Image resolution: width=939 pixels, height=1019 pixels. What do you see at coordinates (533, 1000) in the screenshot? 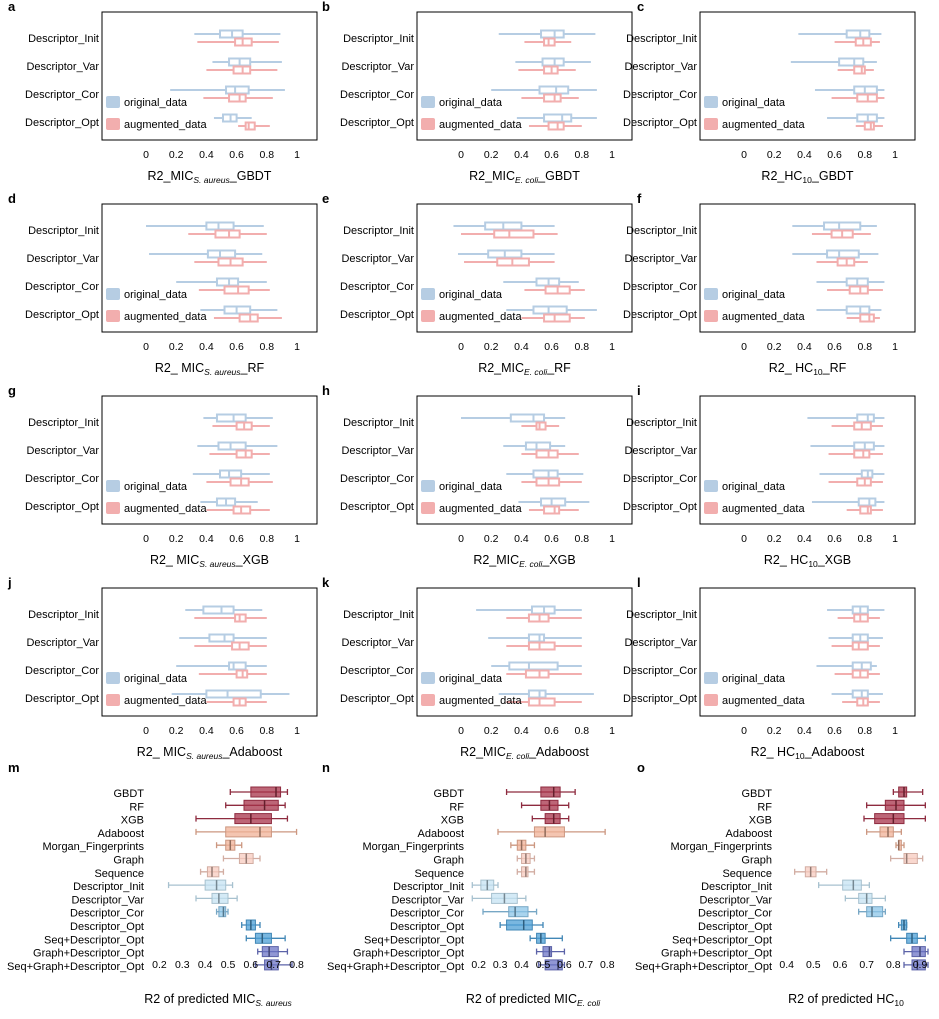
I see `x-axis-title: R2 of predicted MICE. coli` at bounding box center [533, 1000].